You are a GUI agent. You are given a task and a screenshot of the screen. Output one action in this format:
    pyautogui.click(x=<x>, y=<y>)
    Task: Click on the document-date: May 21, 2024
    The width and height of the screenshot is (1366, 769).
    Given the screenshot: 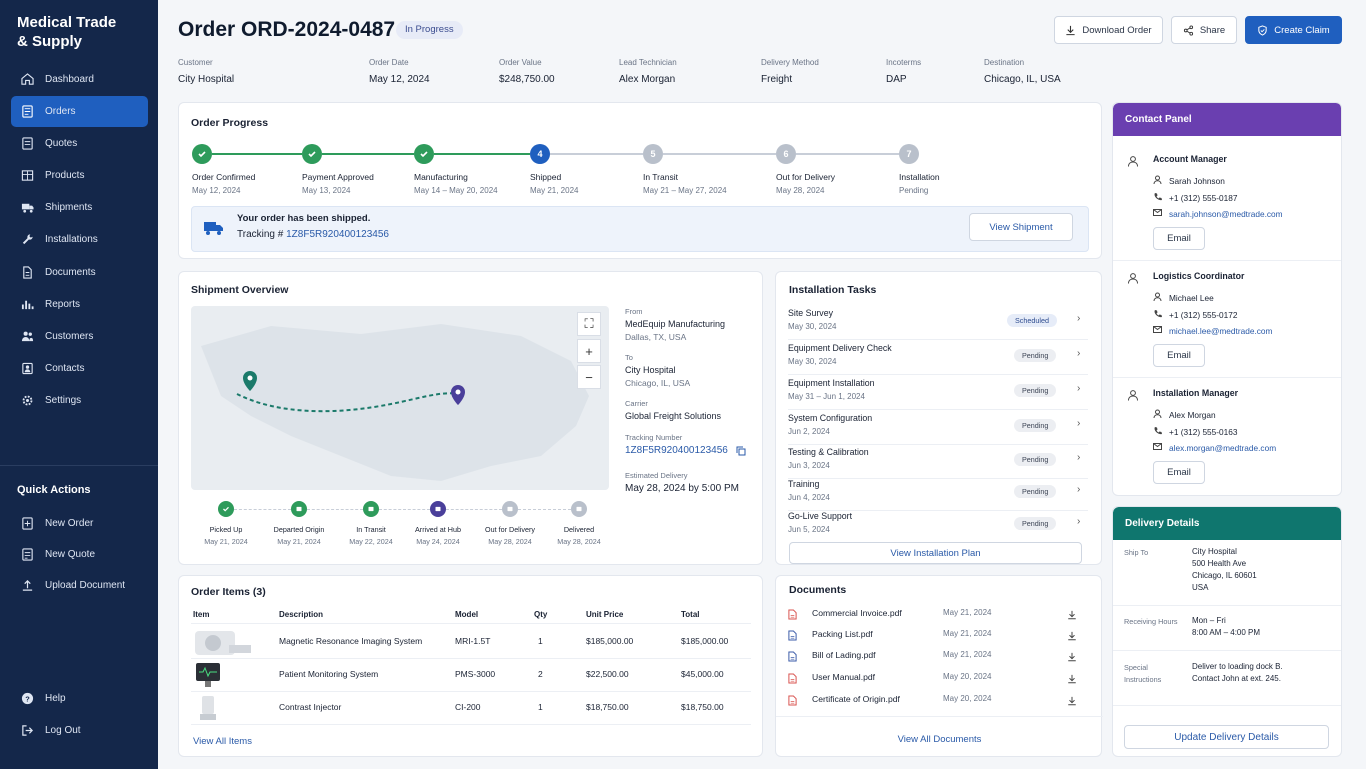 What is the action you would take?
    pyautogui.click(x=967, y=612)
    